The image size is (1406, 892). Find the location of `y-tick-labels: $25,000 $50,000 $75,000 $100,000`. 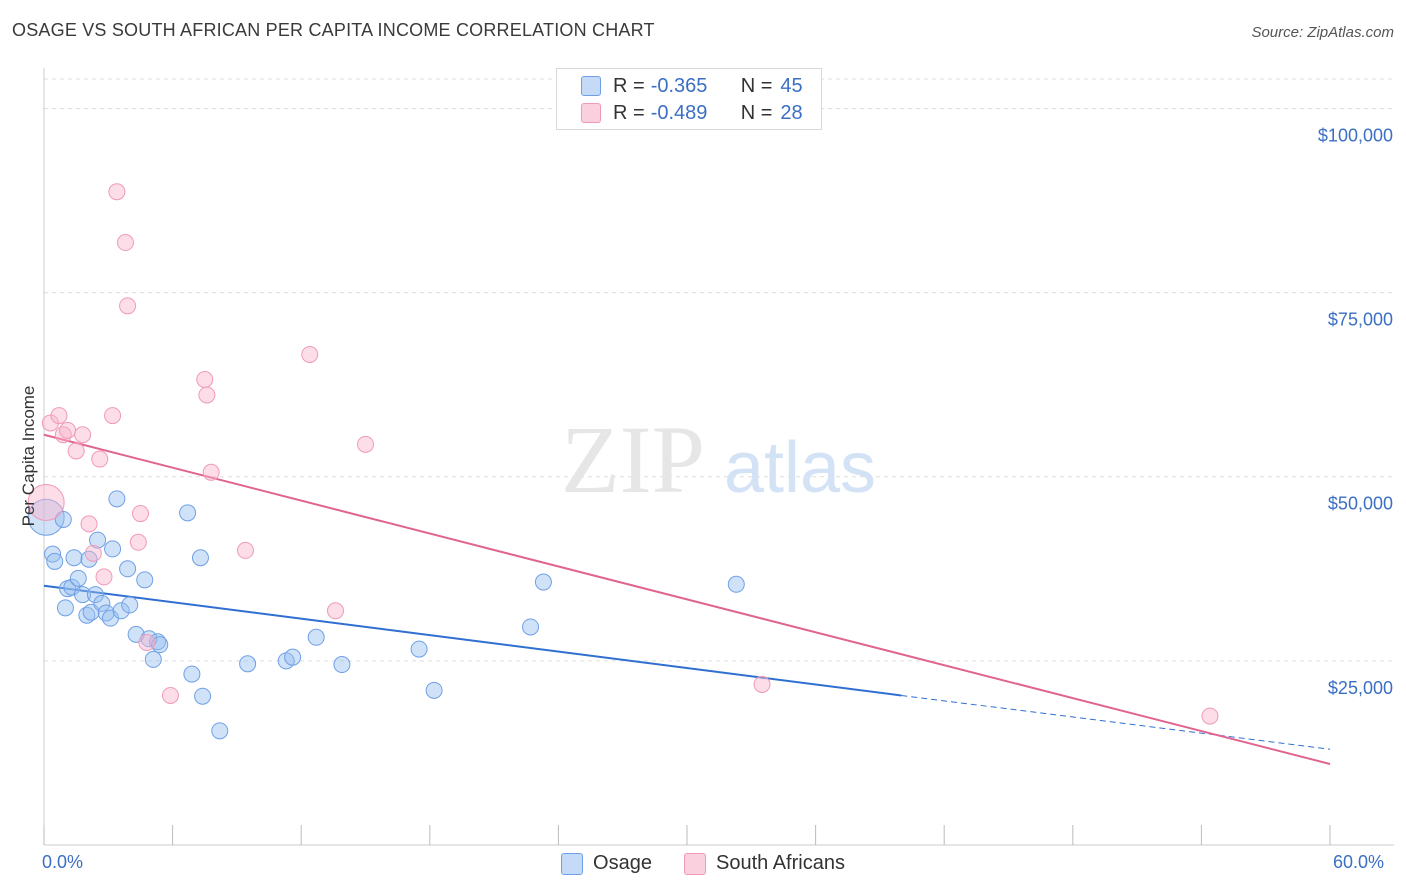

y-tick-labels: $25,000 $50,000 $75,000 $100,000 is located at coordinates (1355, 411).